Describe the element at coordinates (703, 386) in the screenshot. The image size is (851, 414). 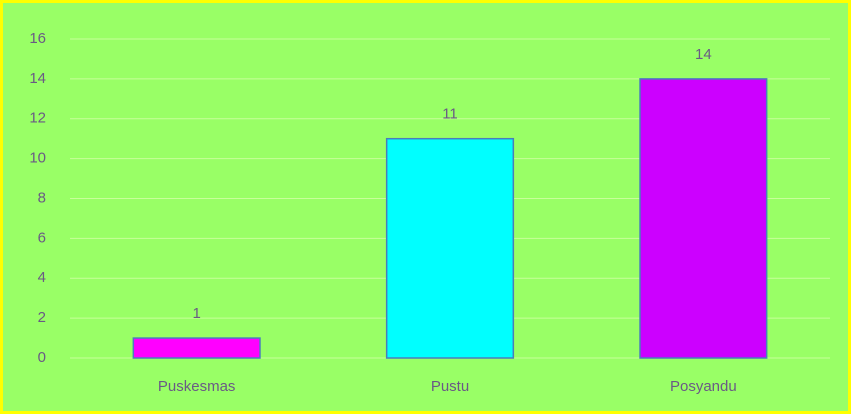
I see `x-tick-label: Posyandu` at that location.